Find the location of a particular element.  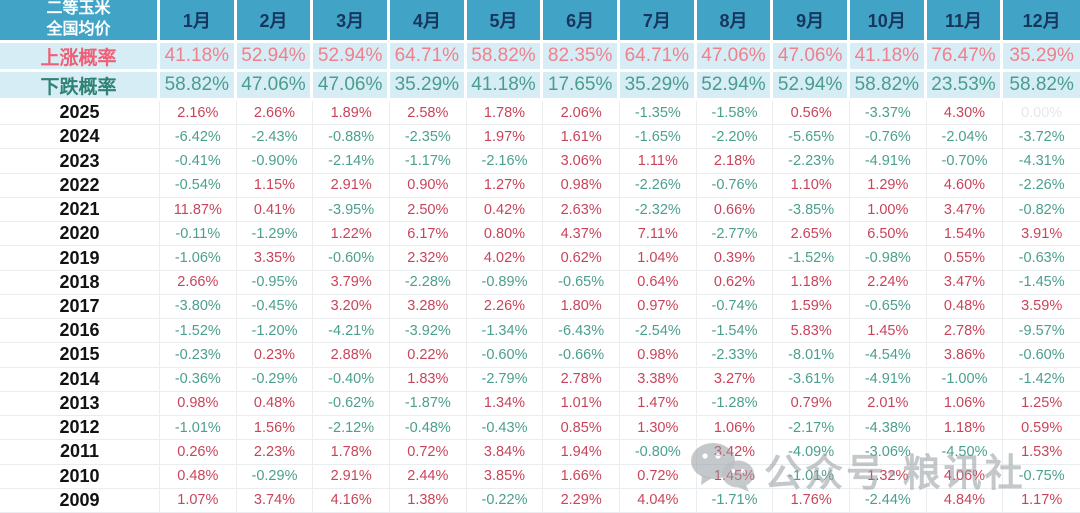

monthly-change-cell: 1.47% is located at coordinates (658, 404).